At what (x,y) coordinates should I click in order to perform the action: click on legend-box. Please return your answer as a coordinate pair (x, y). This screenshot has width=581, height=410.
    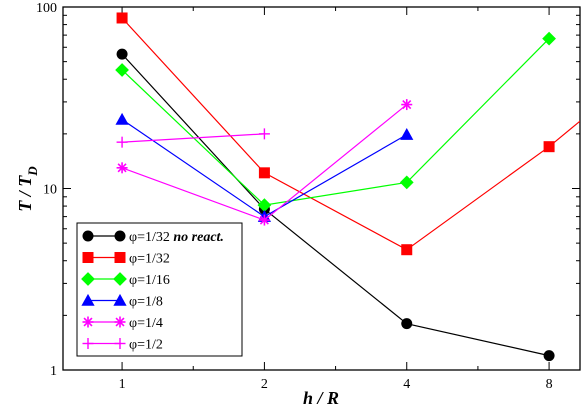
    Looking at the image, I should click on (159, 289).